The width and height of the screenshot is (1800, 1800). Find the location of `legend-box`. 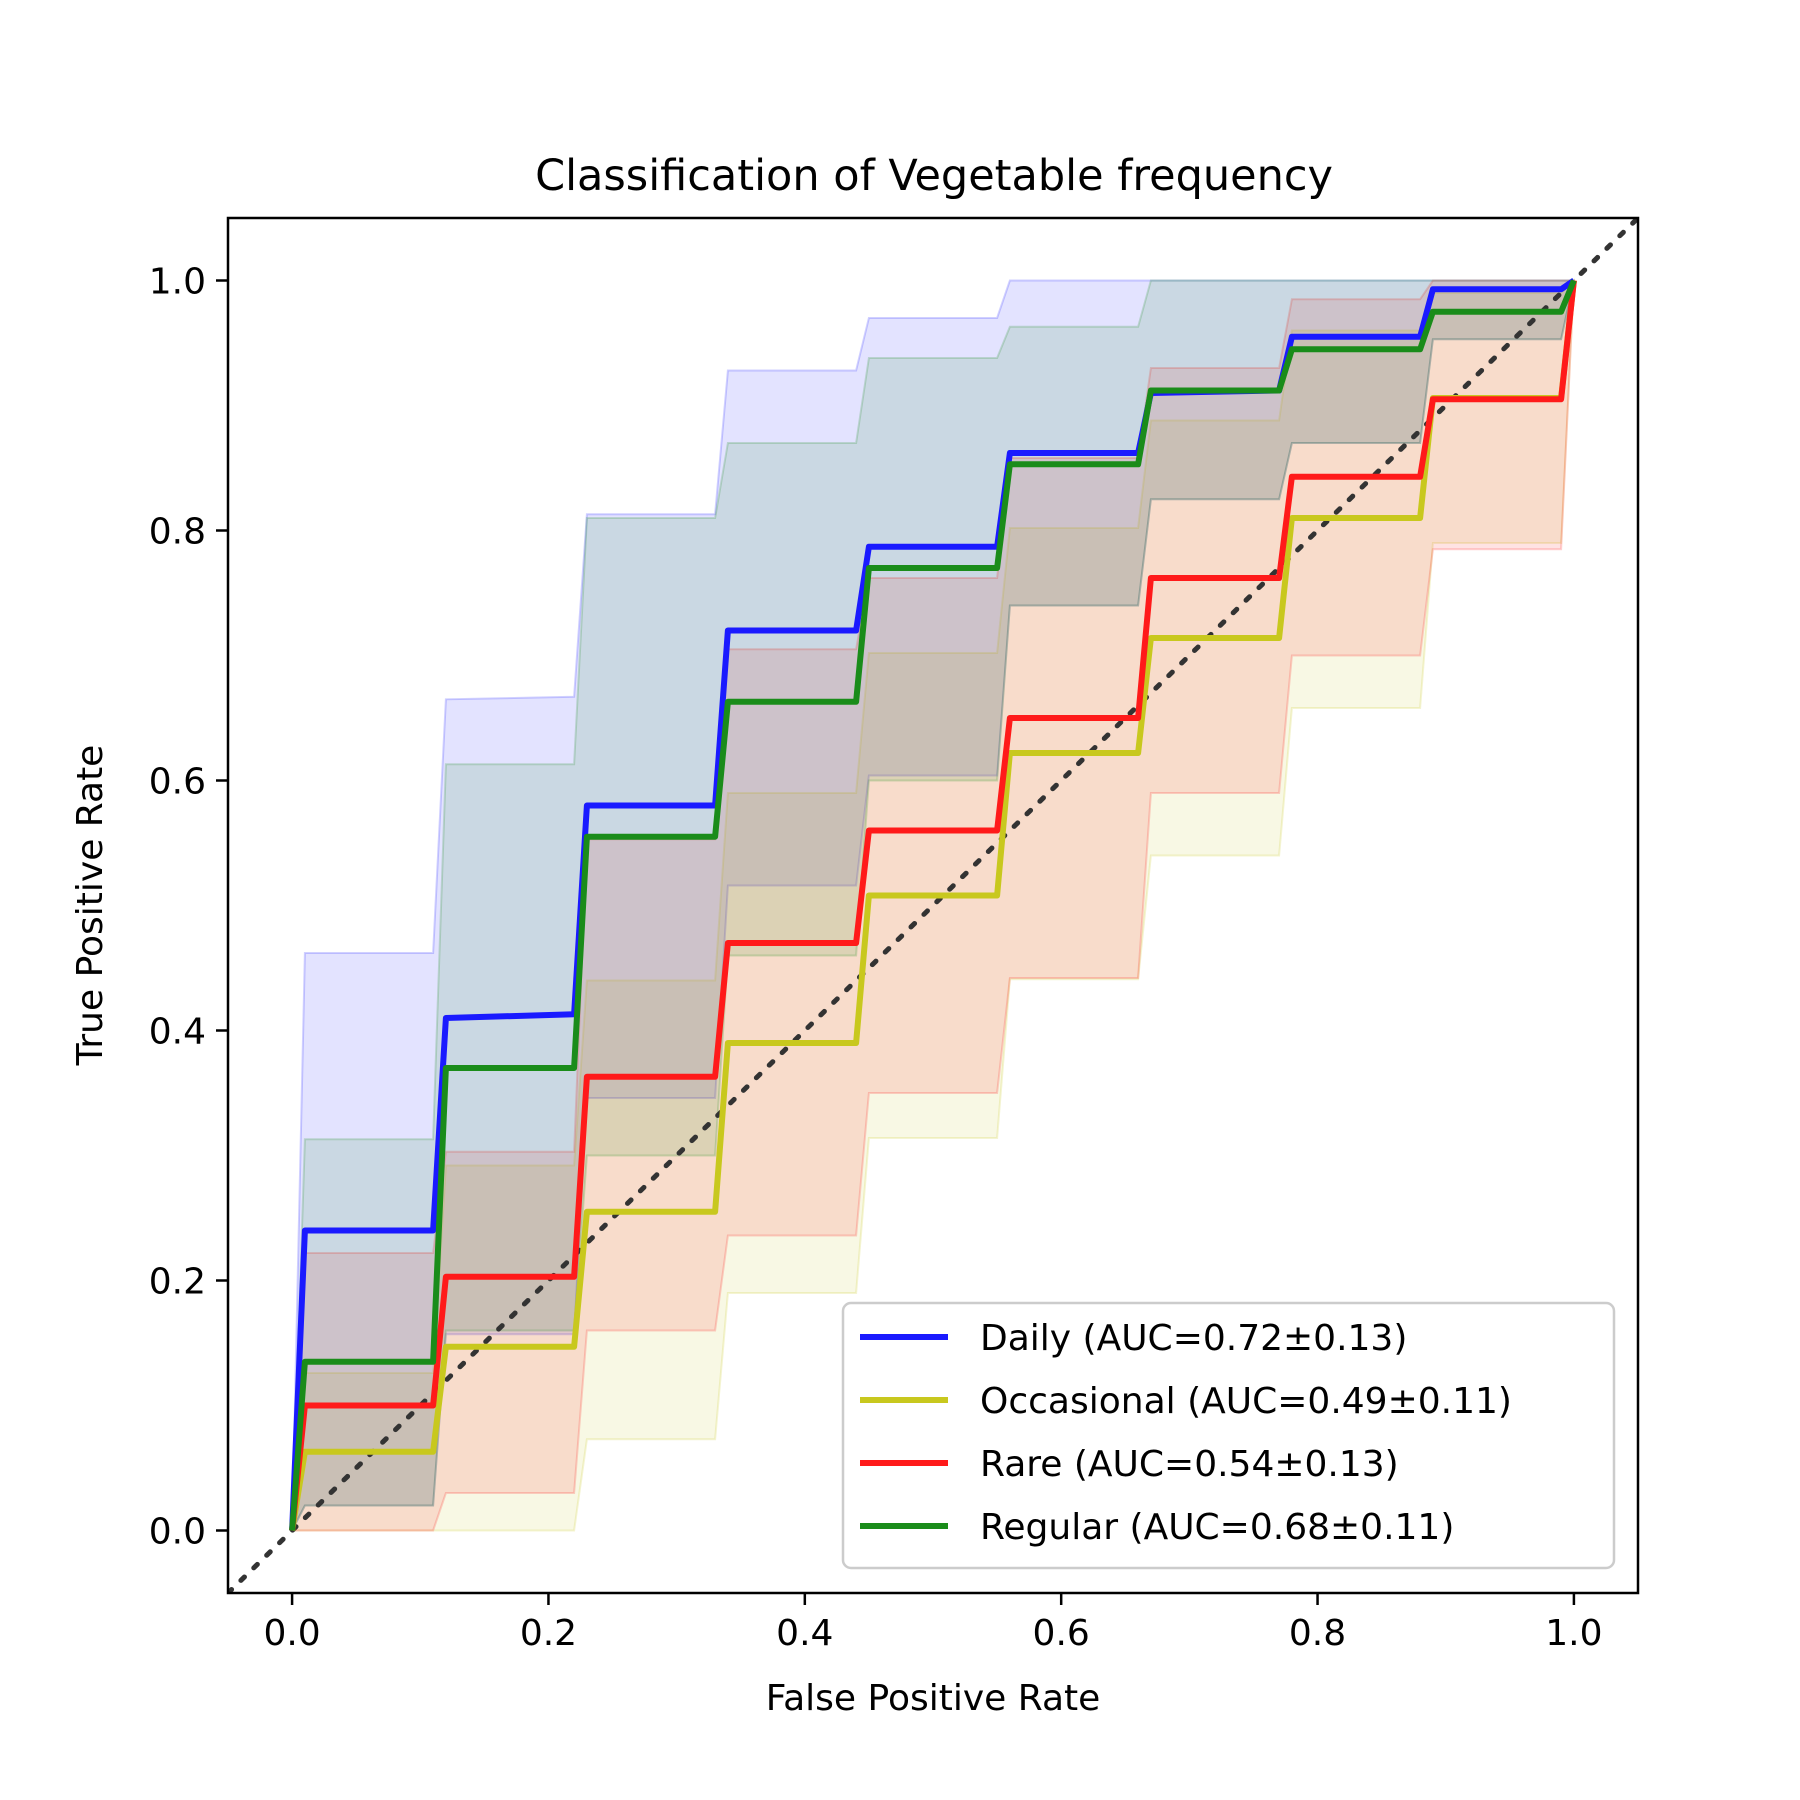

legend-box is located at coordinates (1228, 1435).